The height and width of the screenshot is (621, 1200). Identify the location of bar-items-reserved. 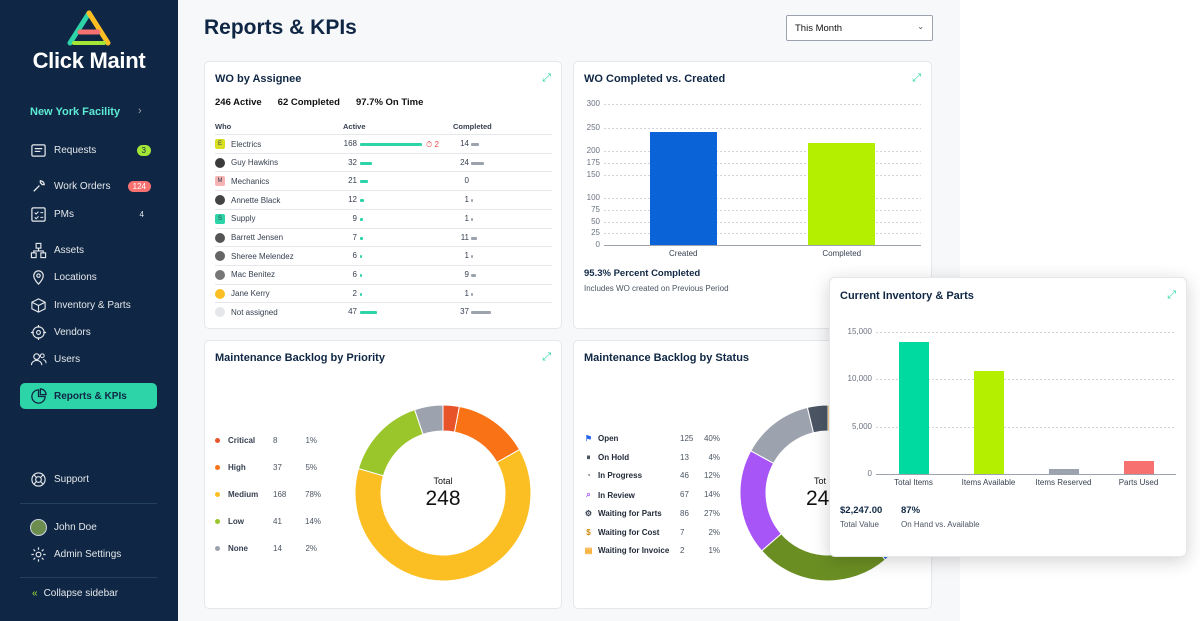
(1063, 471).